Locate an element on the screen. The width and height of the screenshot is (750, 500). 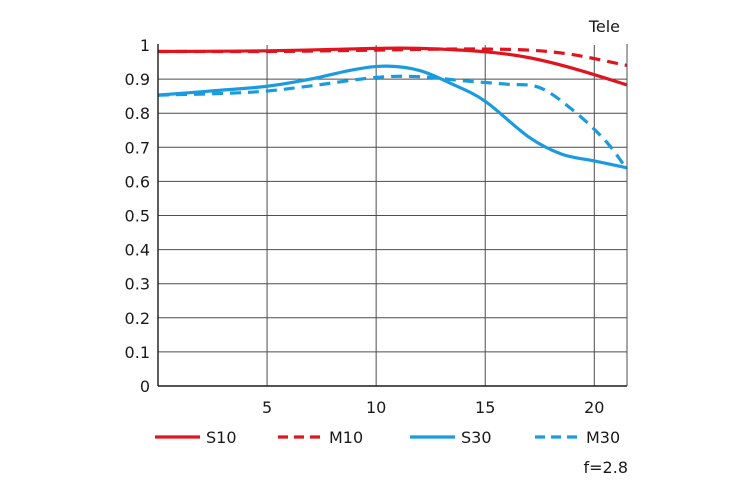
legend-label-s30: S30 is located at coordinates (476, 437).